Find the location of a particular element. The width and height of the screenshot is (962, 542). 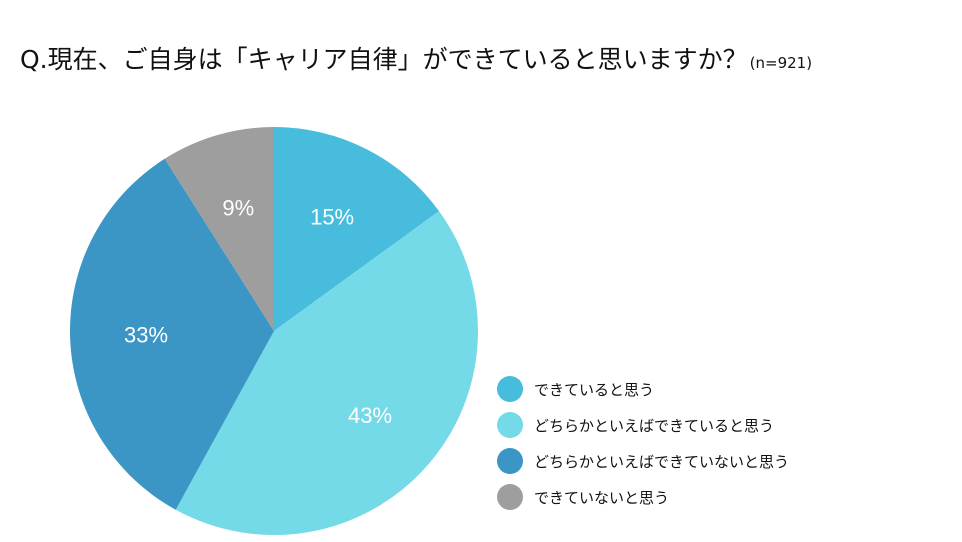

legend-item-3: できていないと思う is located at coordinates (643, 497).